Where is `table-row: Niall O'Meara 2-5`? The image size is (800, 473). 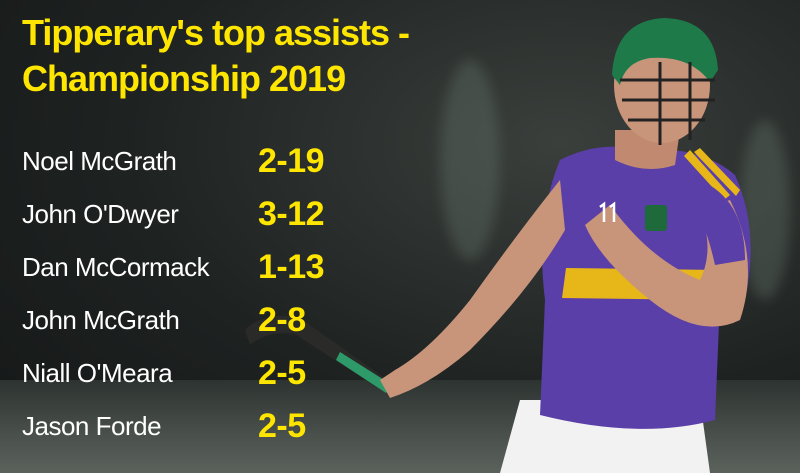 table-row: Niall O'Meara 2-5 is located at coordinates (192, 372).